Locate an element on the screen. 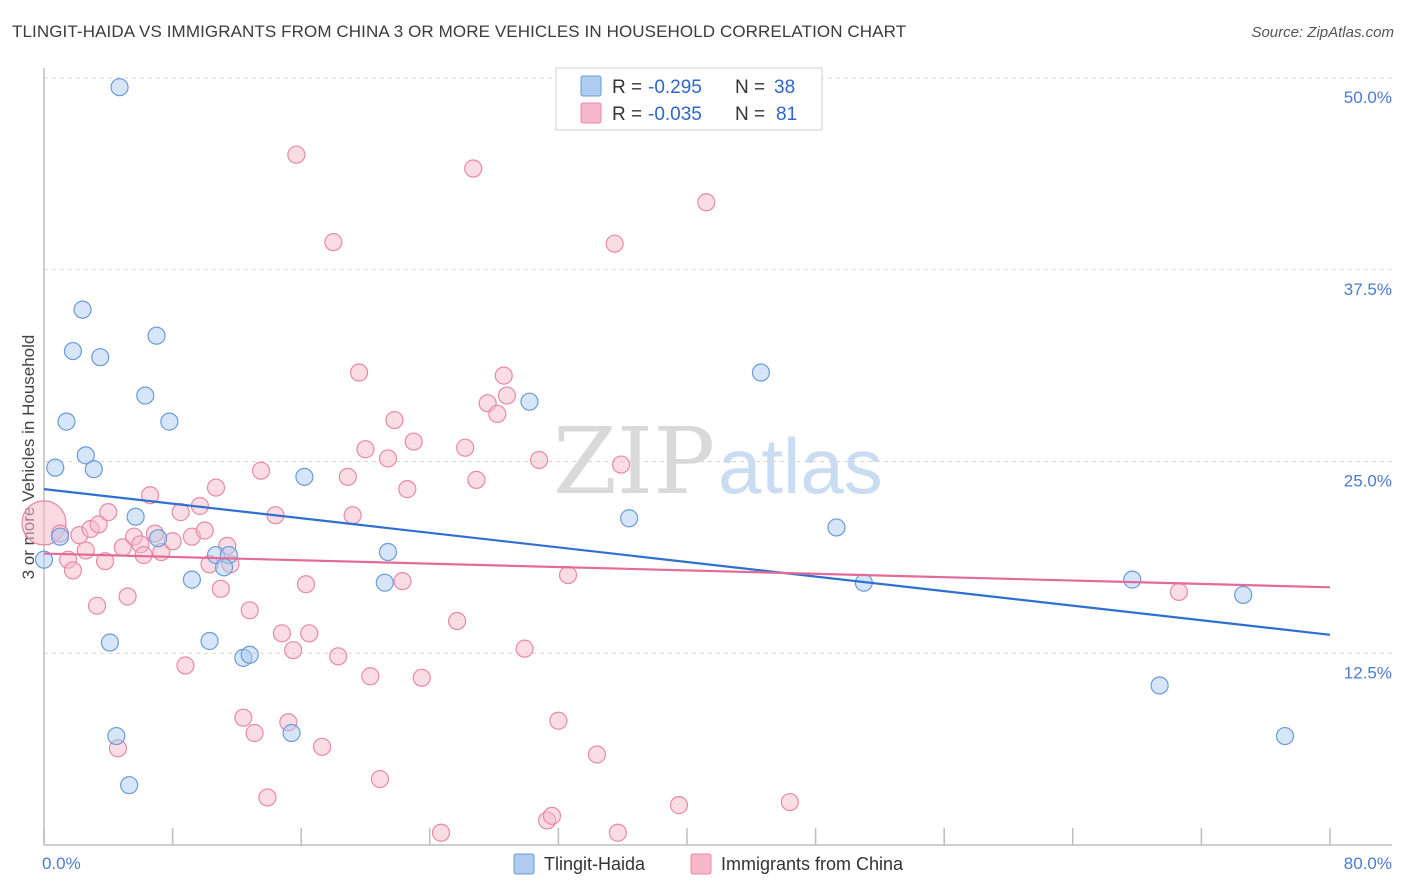  x-tick-label-min: 0.0% is located at coordinates (61, 863).